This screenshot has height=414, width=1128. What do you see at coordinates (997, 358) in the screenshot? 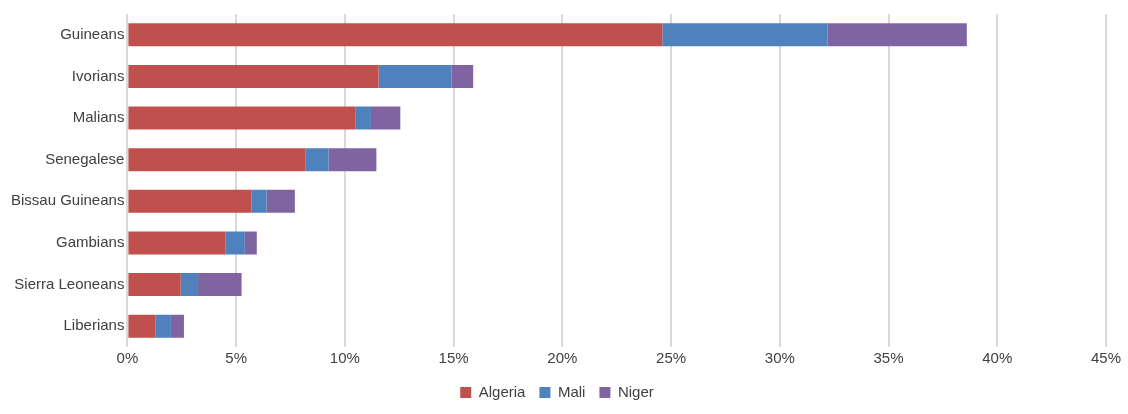
I see `x-tick-label: 40%` at bounding box center [997, 358].